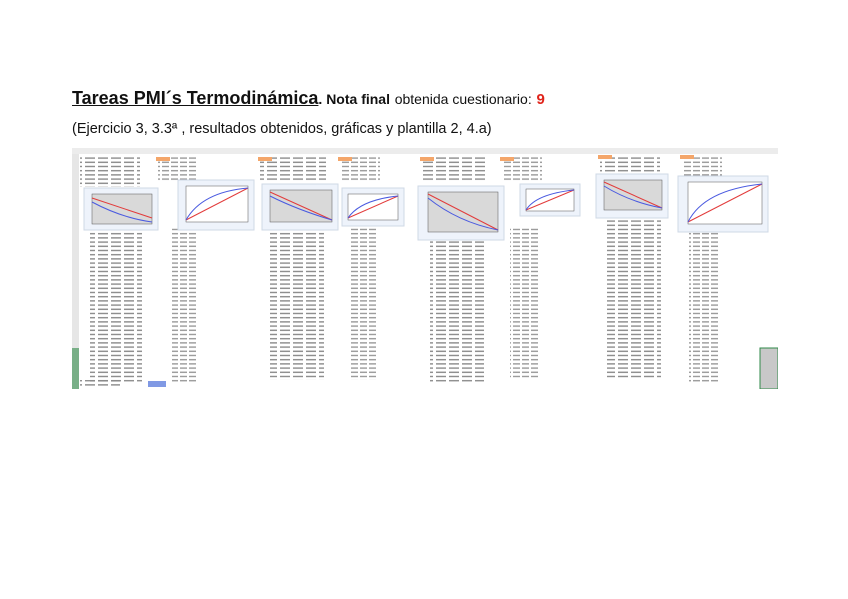  I want to click on column-header, so click(425, 151).